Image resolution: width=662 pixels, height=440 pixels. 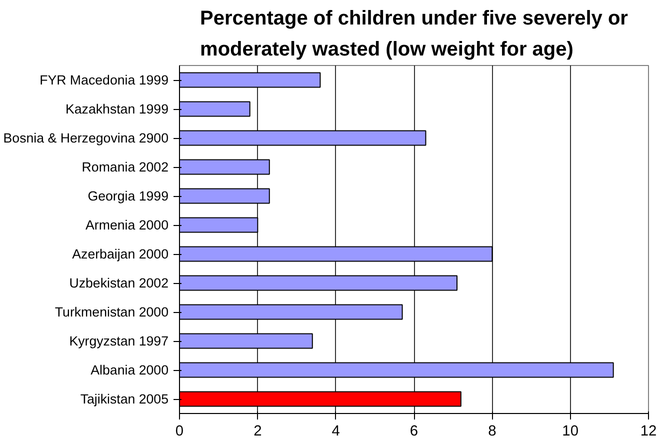 I want to click on x-tick-label: 6, so click(x=414, y=432).